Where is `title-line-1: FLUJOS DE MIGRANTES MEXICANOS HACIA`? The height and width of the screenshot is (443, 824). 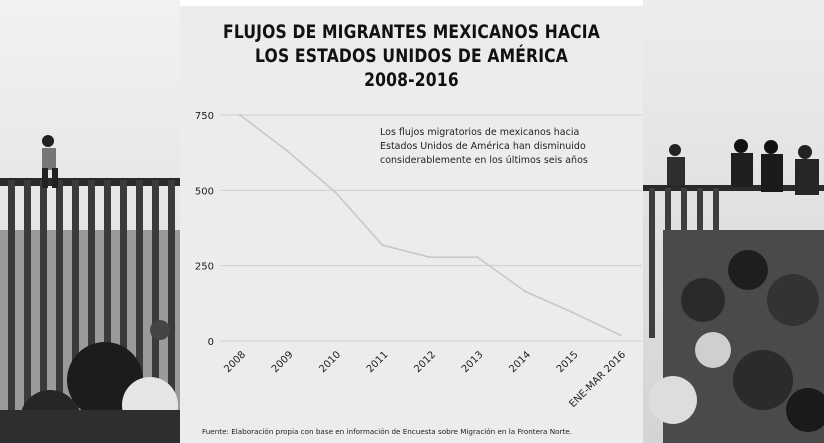 title-line-1: FLUJOS DE MIGRANTES MEXICANOS HACIA is located at coordinates (411, 32).